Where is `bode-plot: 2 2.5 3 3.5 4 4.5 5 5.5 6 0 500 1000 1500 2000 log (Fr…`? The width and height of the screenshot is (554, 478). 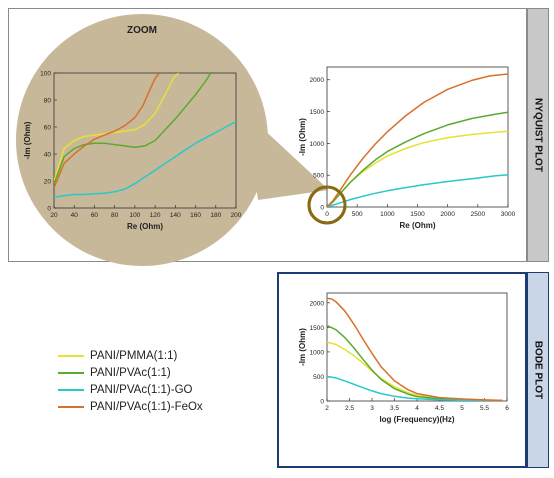 bode-plot: 2 2.5 3 3.5 4 4.5 5 5.5 6 0 500 1000 1500 2000 log (Fr… is located at coordinates (403, 358).